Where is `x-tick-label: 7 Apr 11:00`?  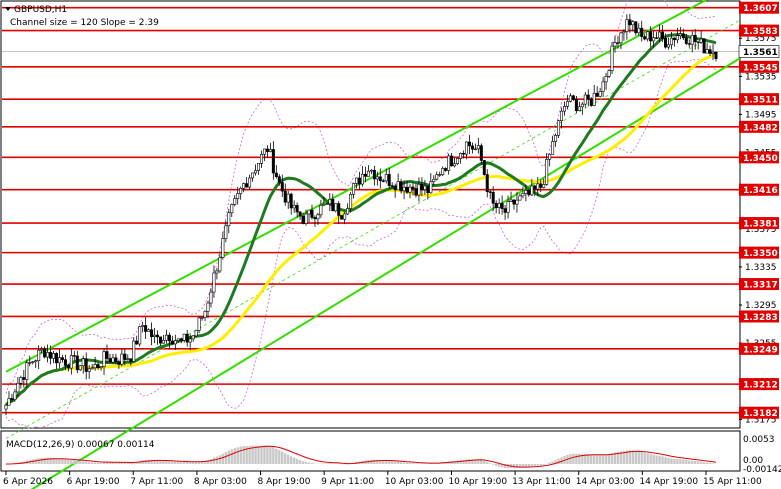
x-tick-label: 7 Apr 11:00 is located at coordinates (156, 482).